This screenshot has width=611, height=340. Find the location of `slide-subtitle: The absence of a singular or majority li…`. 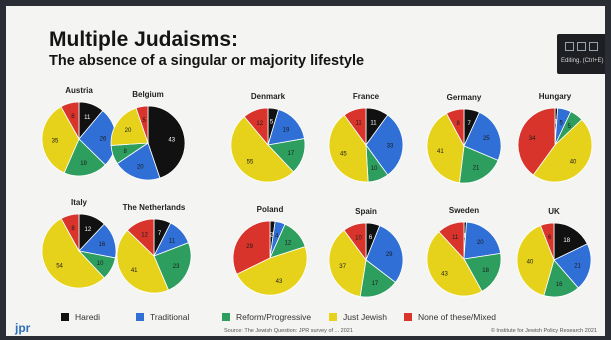

slide-subtitle: The absence of a singular or majority li… is located at coordinates (207, 61).